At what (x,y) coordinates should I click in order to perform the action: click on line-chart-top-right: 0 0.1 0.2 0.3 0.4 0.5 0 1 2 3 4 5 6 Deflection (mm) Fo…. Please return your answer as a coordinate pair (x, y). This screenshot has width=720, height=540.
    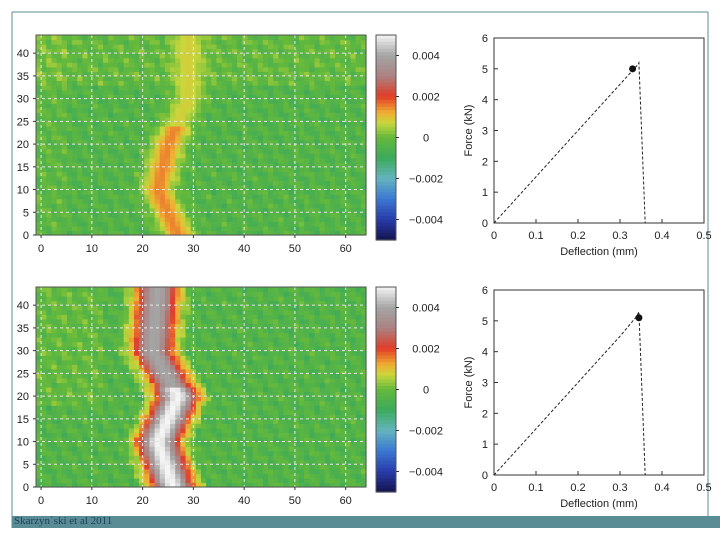
    Looking at the image, I should click on (587, 145).